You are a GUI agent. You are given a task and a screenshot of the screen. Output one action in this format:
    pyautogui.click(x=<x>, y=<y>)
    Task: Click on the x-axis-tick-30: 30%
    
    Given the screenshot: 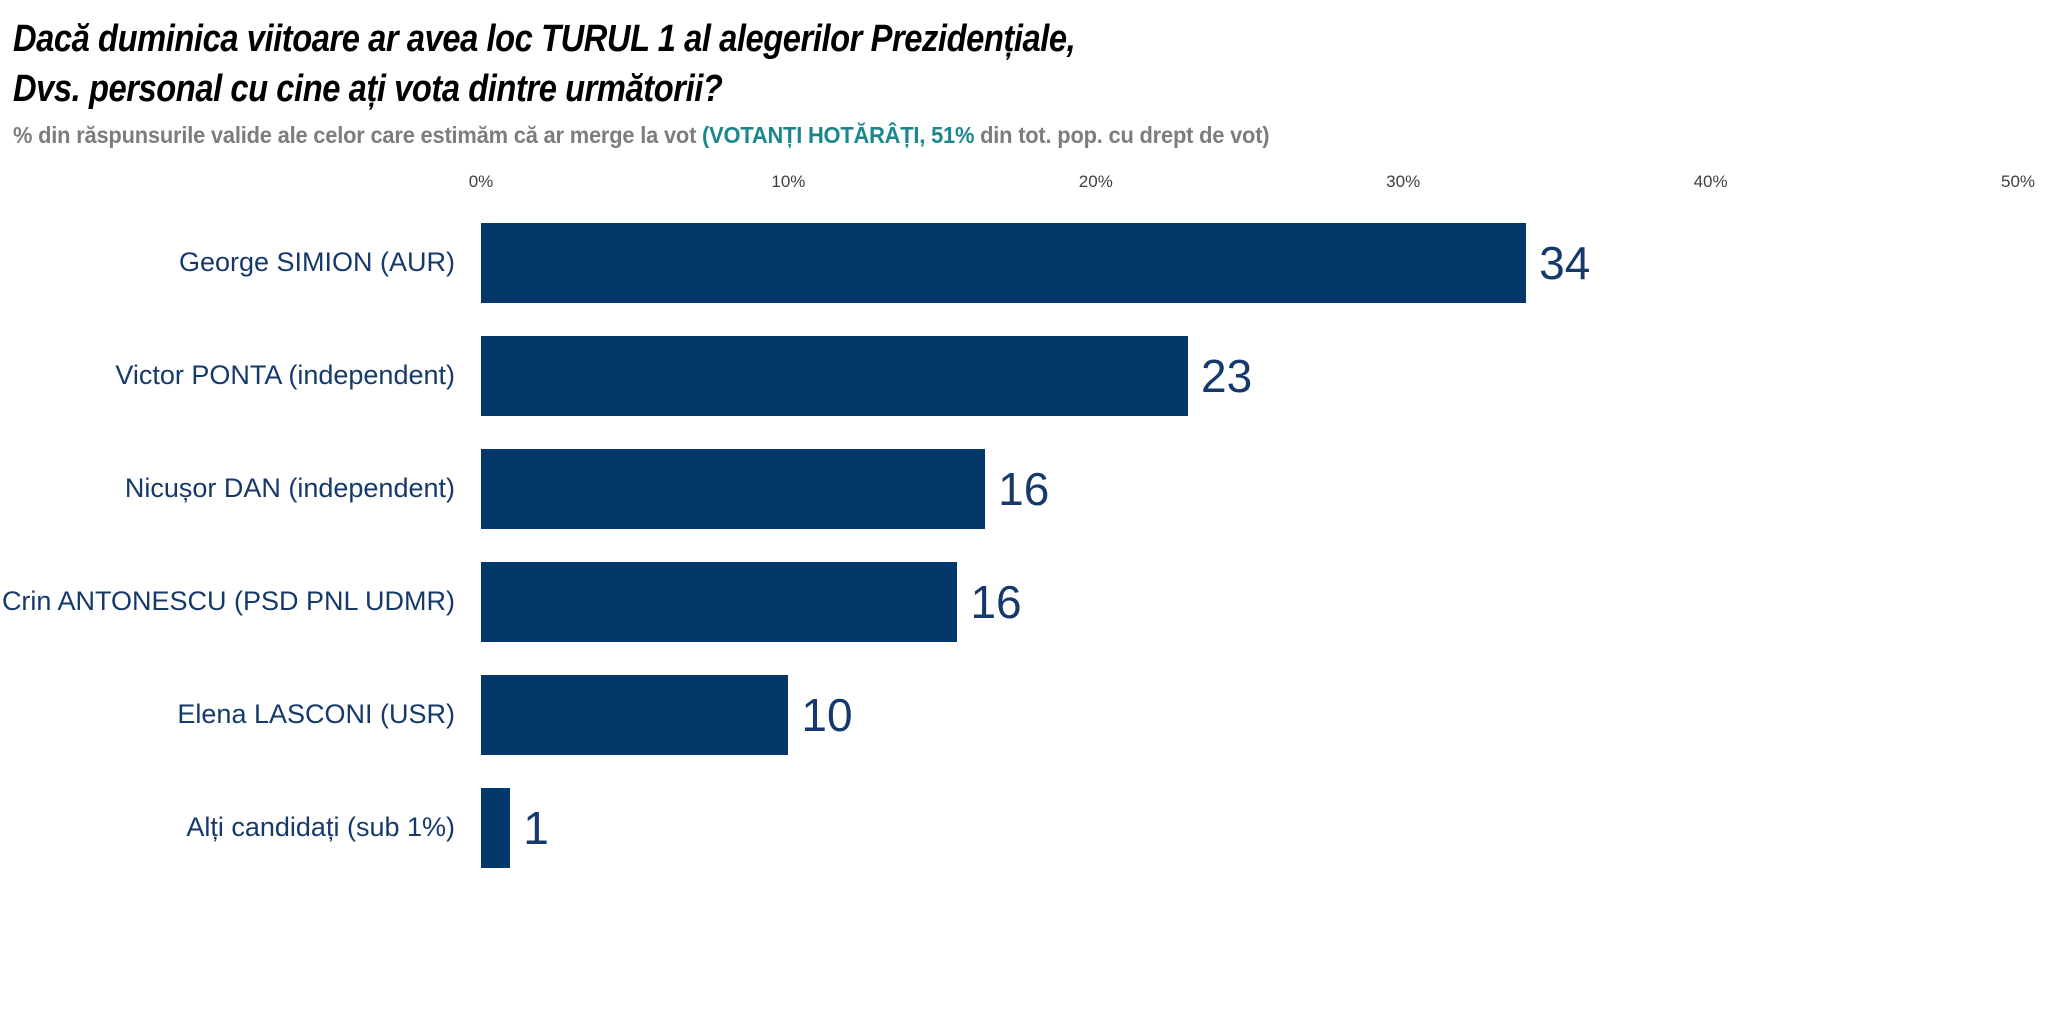 What is the action you would take?
    pyautogui.click(x=1403, y=181)
    